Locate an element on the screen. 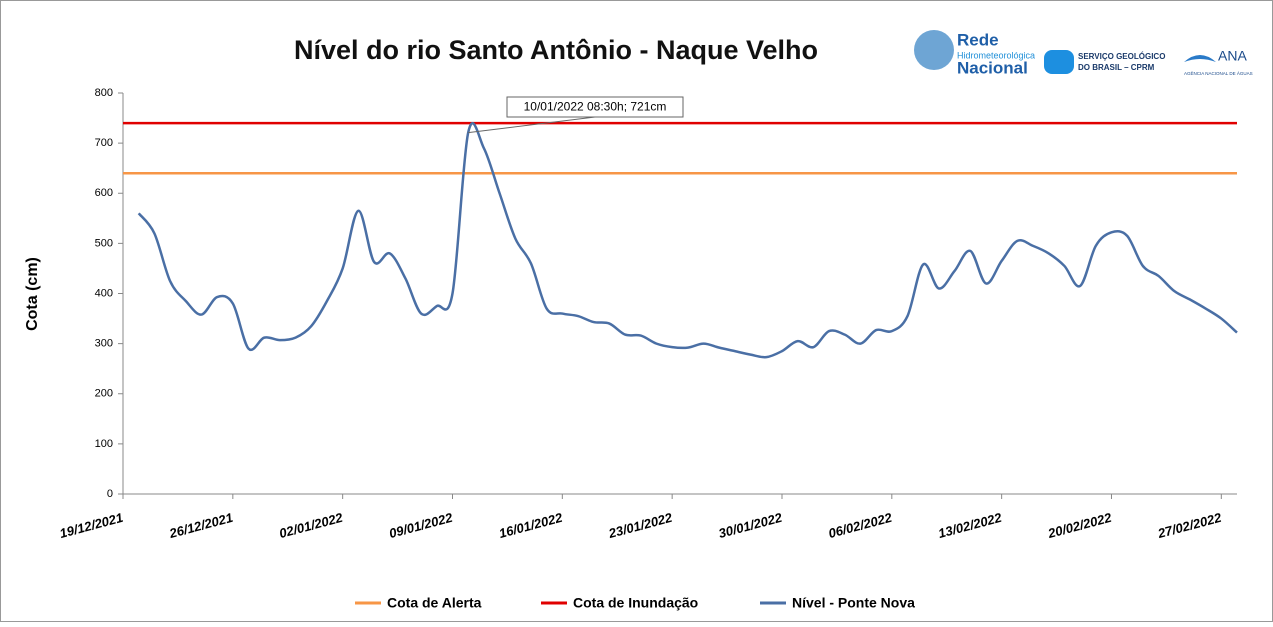  y-axis-label: Cota (cm) is located at coordinates (32, 294).